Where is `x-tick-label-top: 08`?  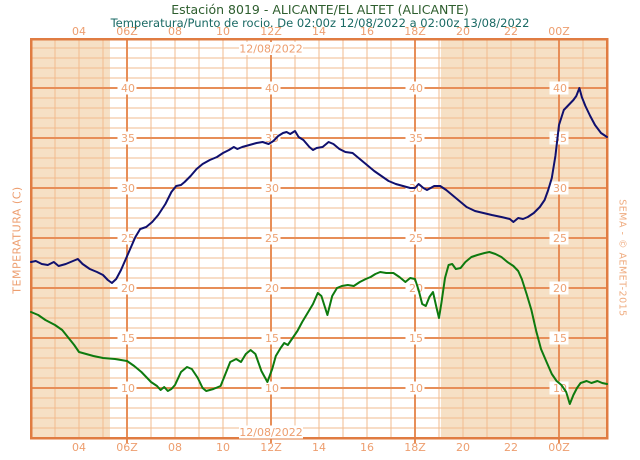 x-tick-label-top: 08 is located at coordinates (175, 31).